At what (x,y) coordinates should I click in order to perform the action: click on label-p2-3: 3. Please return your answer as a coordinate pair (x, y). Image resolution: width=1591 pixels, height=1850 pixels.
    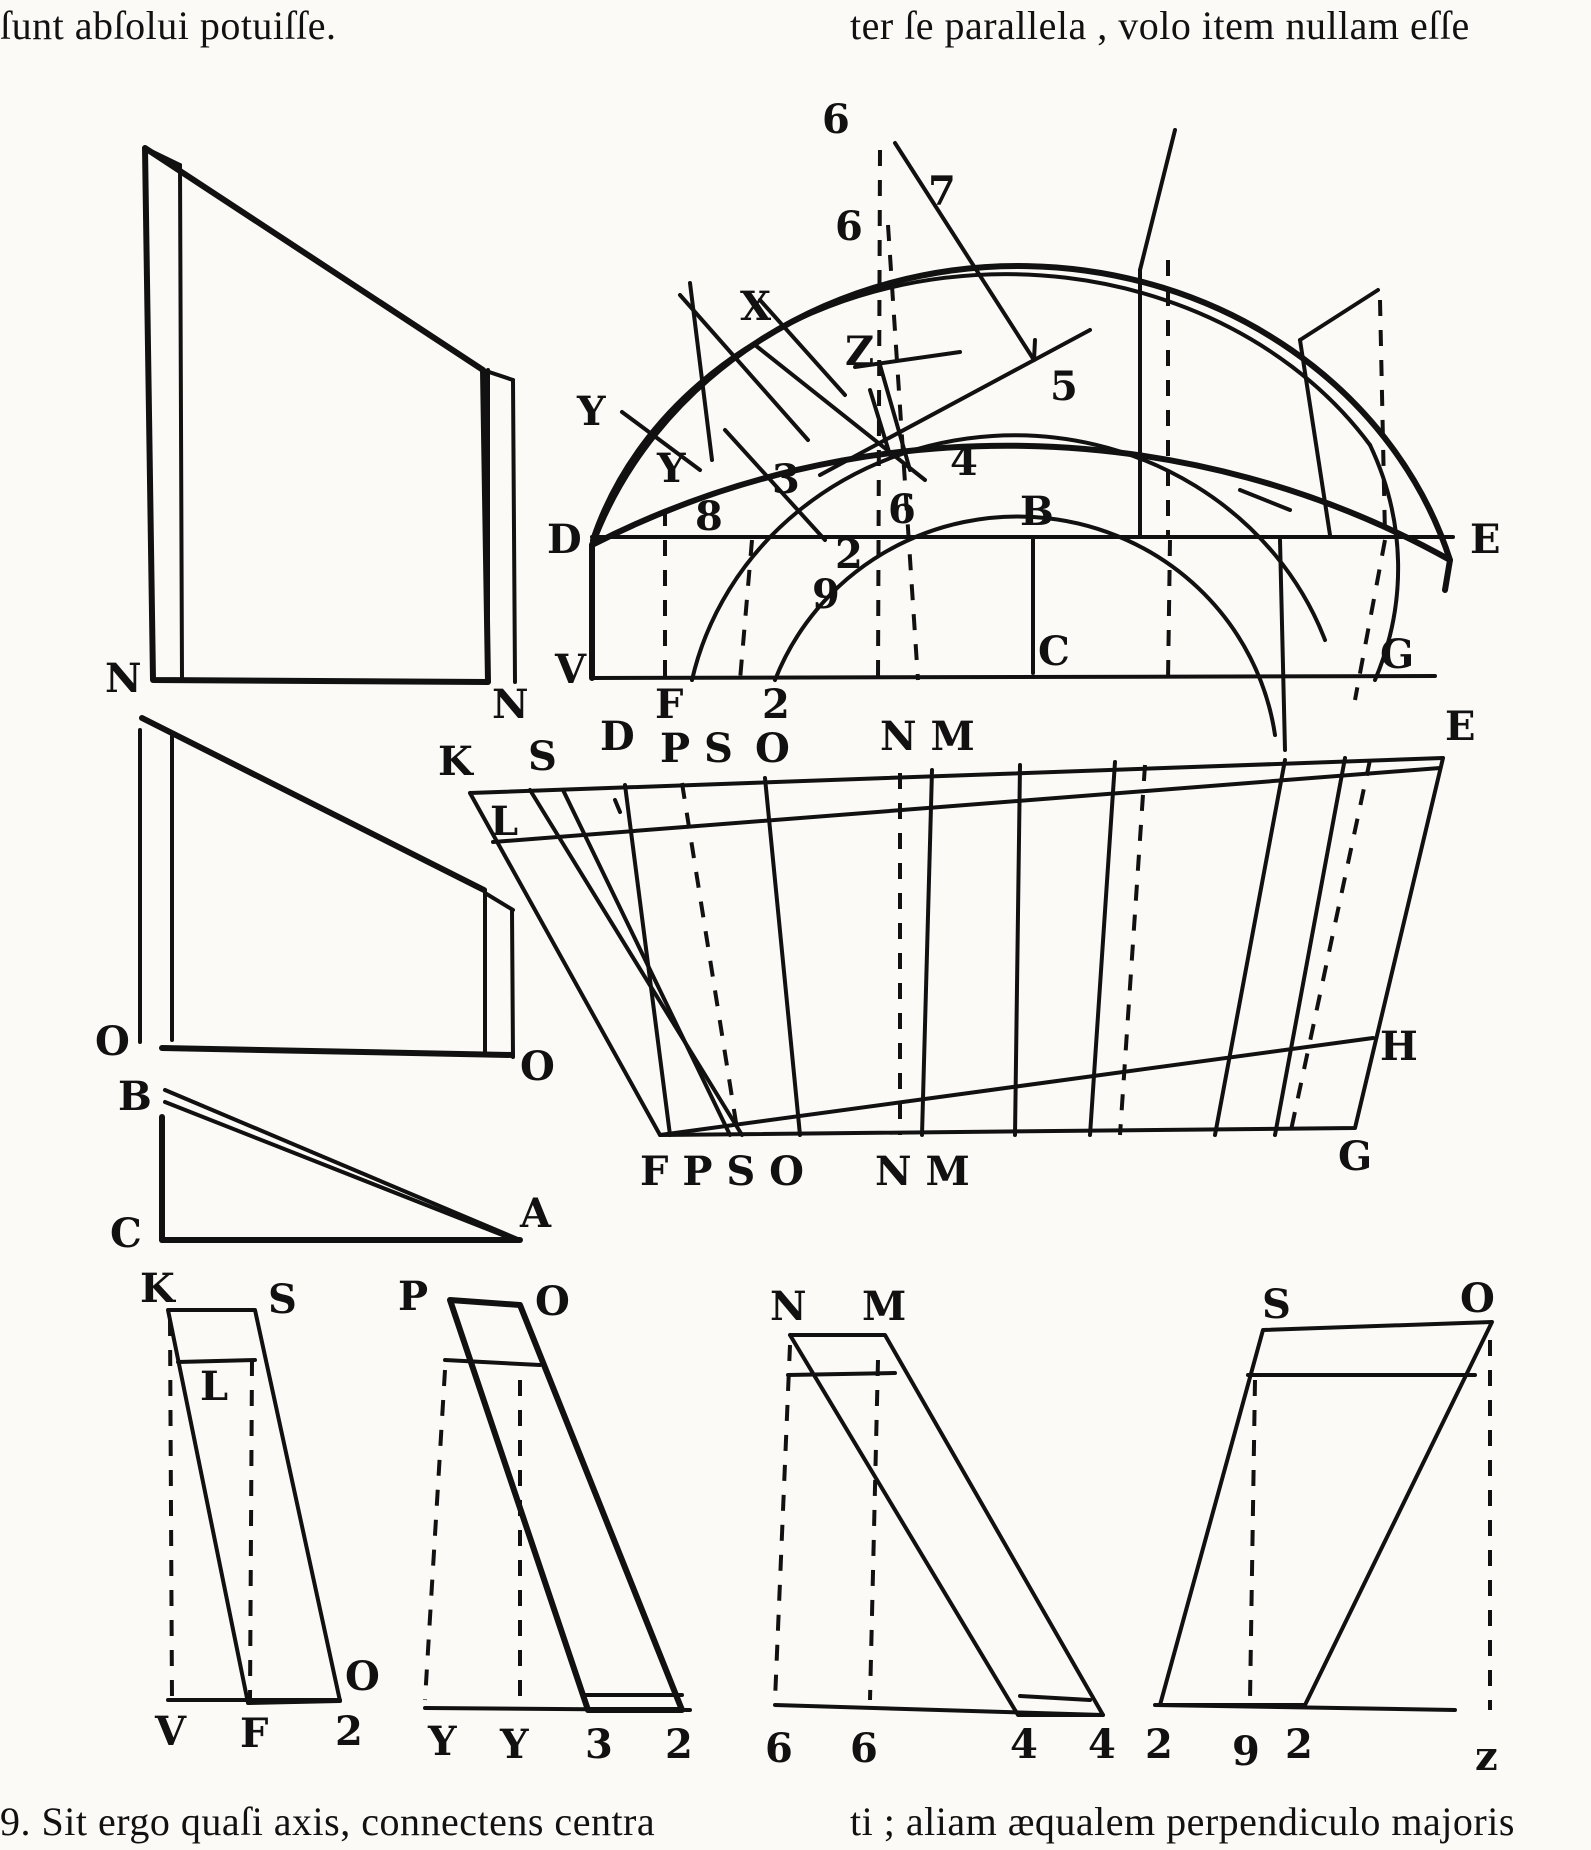
    Looking at the image, I should click on (599, 1744).